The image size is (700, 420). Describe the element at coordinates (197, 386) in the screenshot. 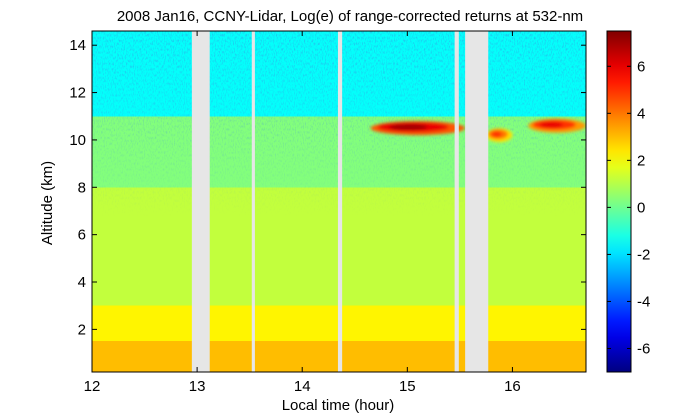

I see `x-tick-label: 13` at that location.